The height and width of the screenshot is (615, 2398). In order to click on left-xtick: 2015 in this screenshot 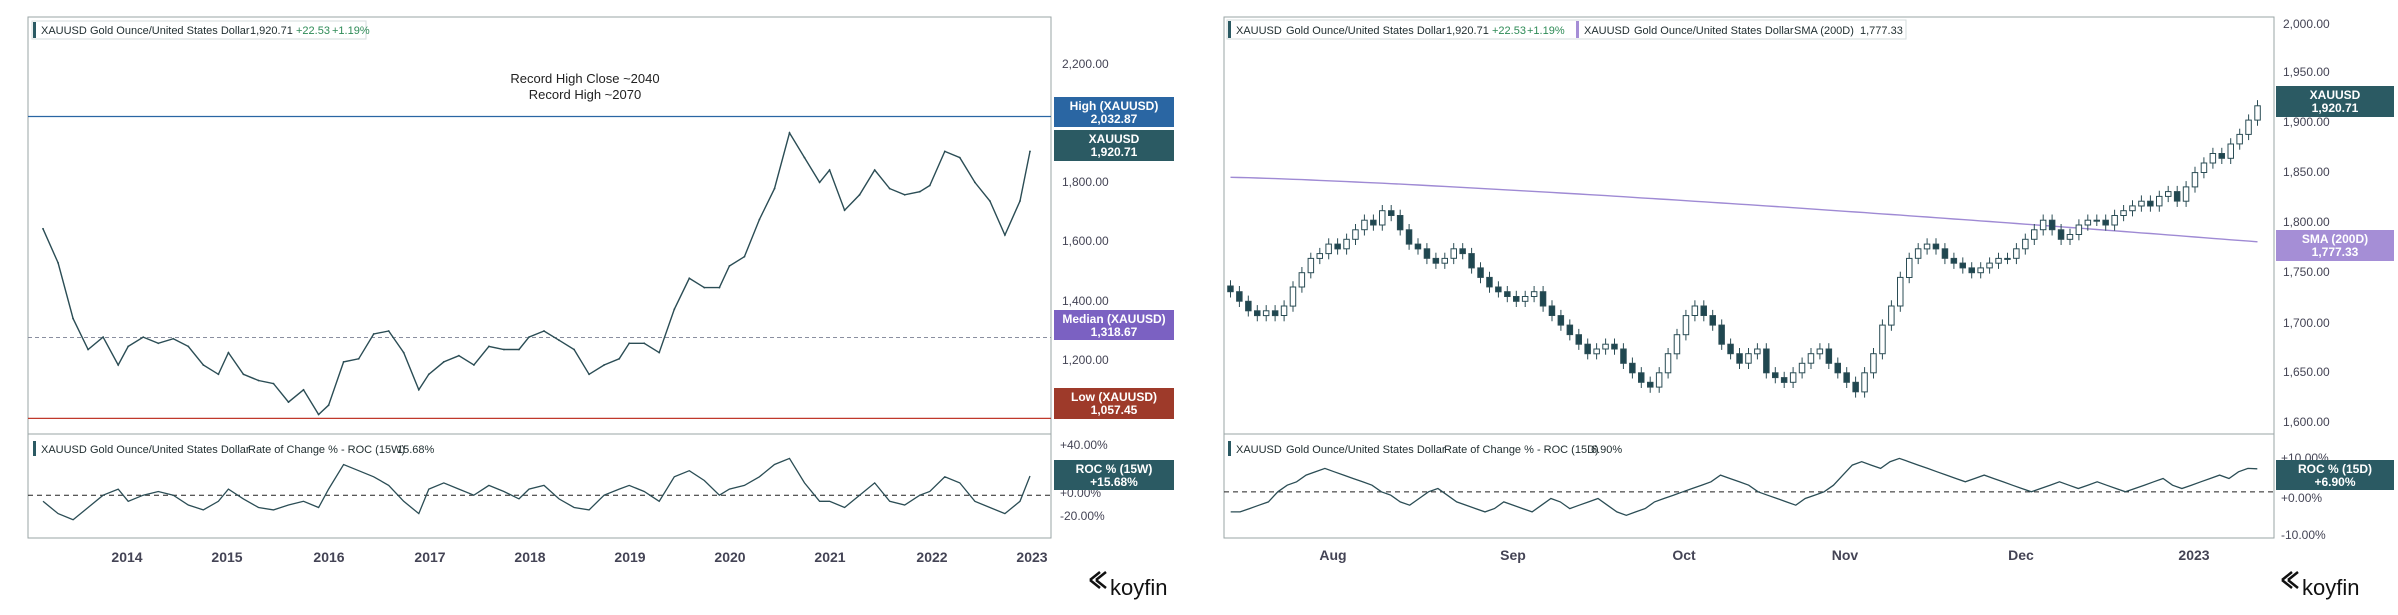, I will do `click(226, 557)`.